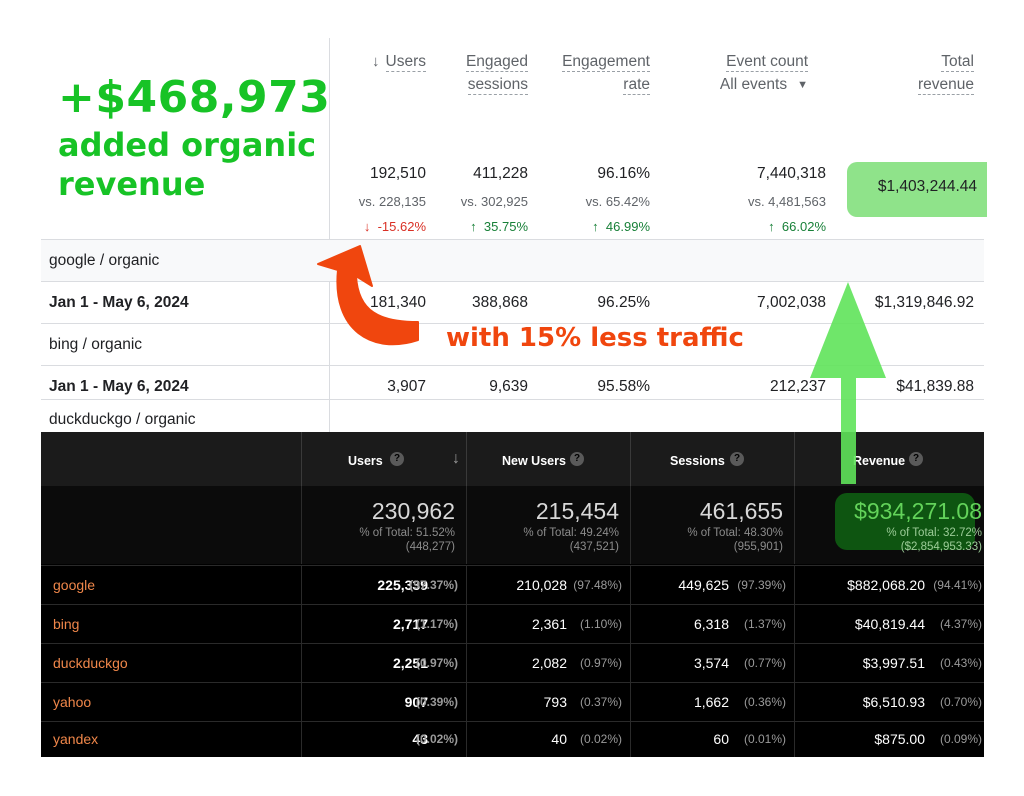 This screenshot has width=1024, height=796. Describe the element at coordinates (384, 459) in the screenshot. I see `col-header-users: Users ? ↓` at that location.